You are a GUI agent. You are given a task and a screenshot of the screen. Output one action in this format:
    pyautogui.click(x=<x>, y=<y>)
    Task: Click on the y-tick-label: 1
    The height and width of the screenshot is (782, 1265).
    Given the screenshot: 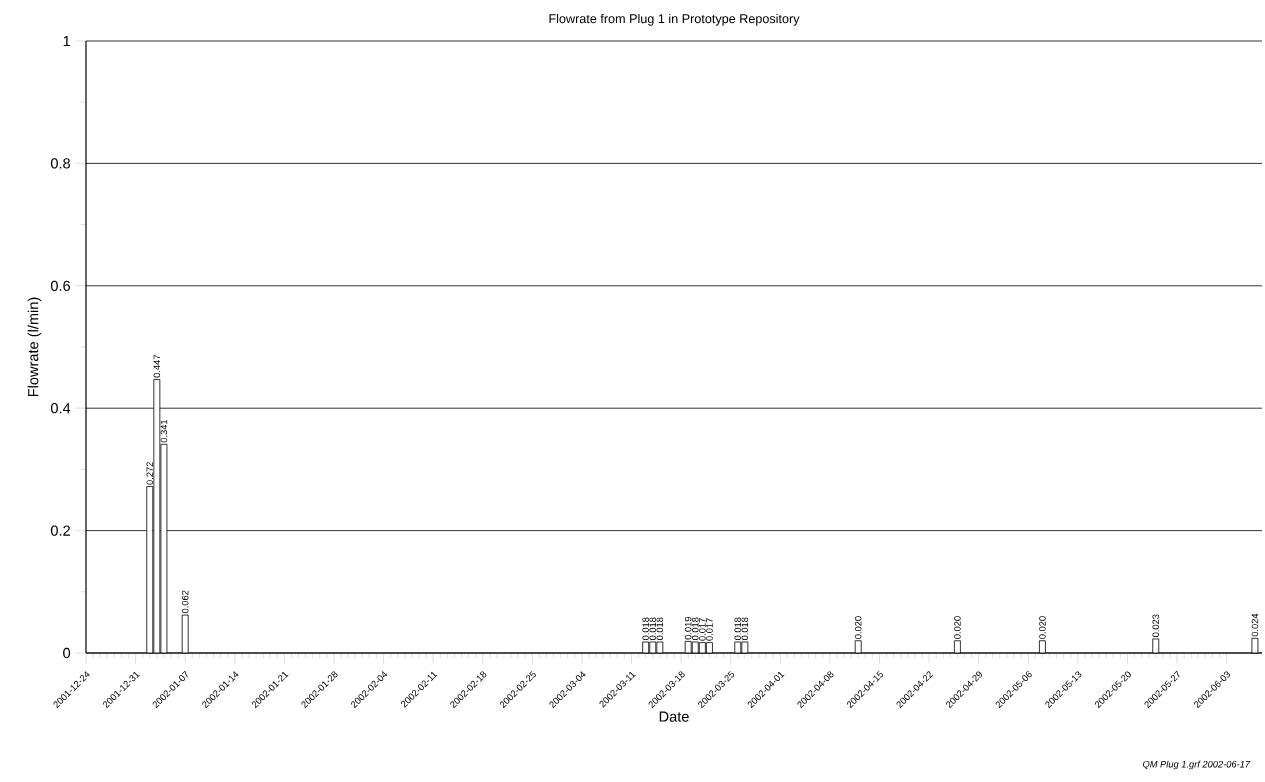 What is the action you would take?
    pyautogui.click(x=66, y=41)
    